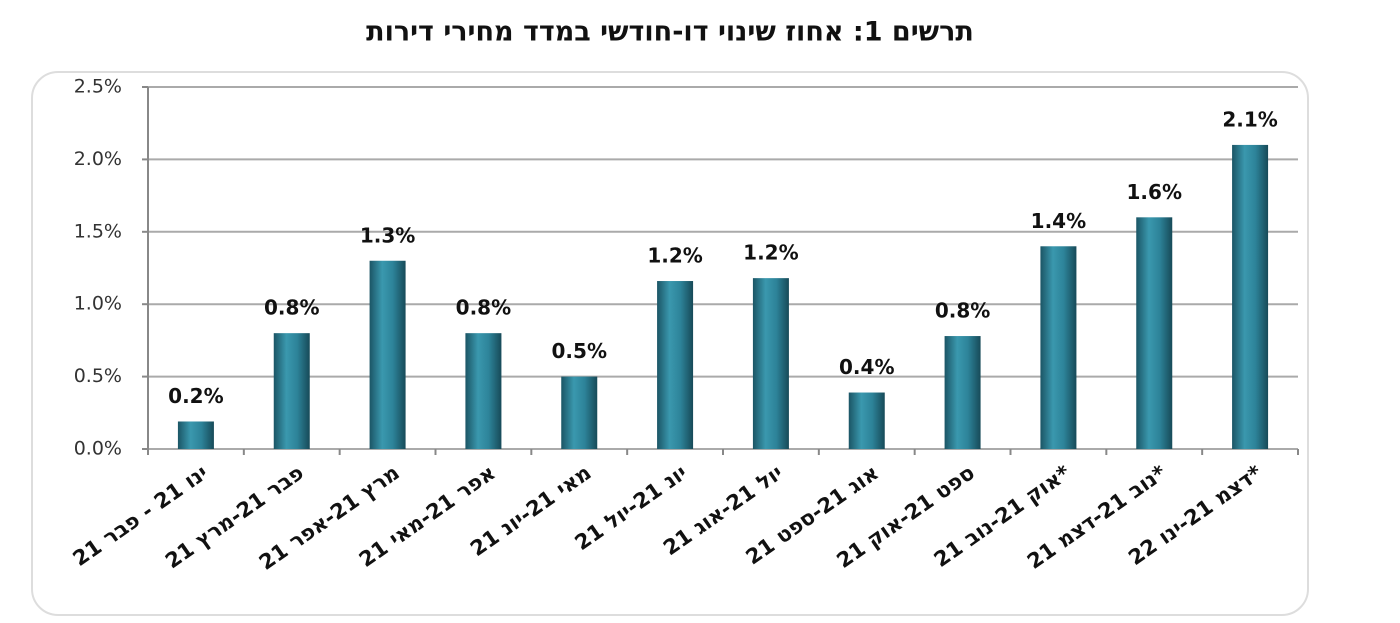 This screenshot has width=1400, height=623. What do you see at coordinates (195, 396) in the screenshot?
I see `value-label: 0.2%` at bounding box center [195, 396].